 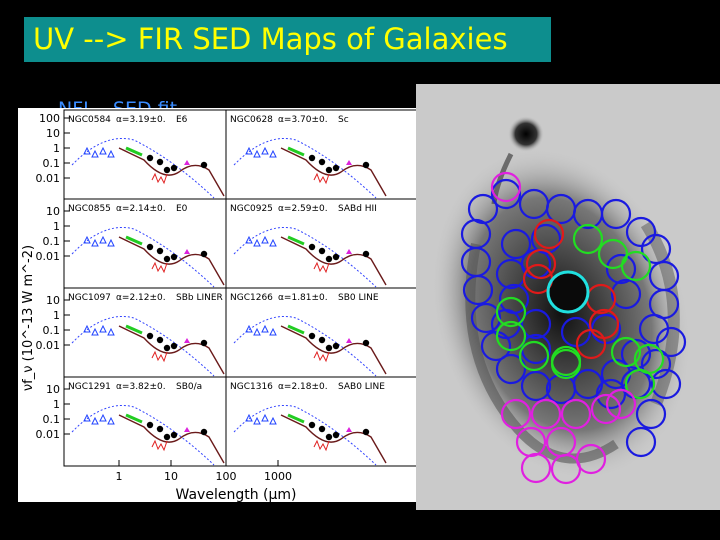 I want to click on y-tick-label: 10, so click(x=53, y=300).